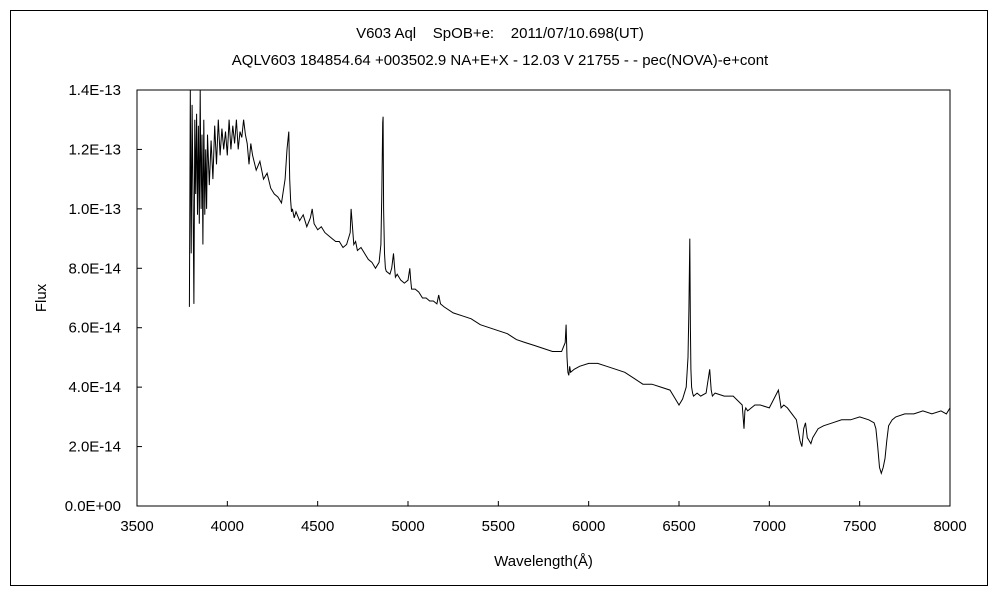  What do you see at coordinates (949, 526) in the screenshot?
I see `x-tick-label: 8000` at bounding box center [949, 526].